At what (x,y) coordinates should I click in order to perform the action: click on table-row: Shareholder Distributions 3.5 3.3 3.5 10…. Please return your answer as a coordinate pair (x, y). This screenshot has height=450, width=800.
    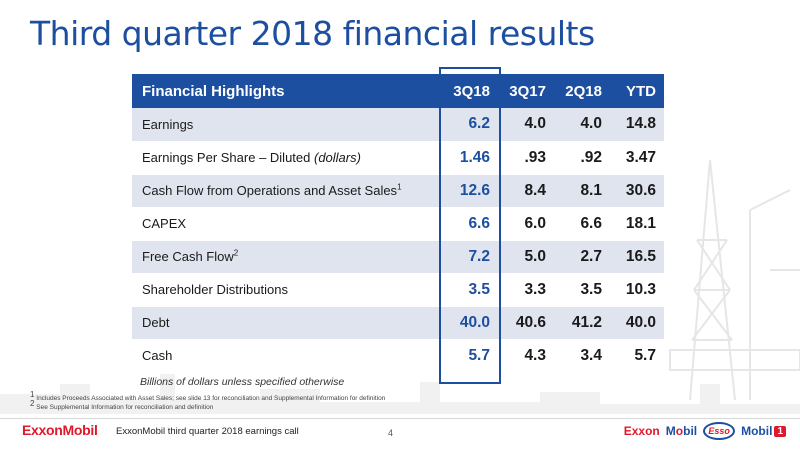
    Looking at the image, I should click on (398, 290).